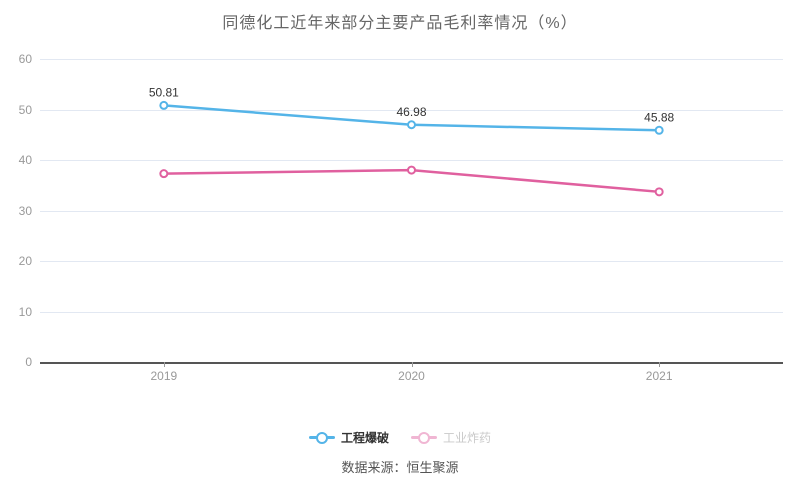  I want to click on x-tick-label: 2020, so click(411, 376).